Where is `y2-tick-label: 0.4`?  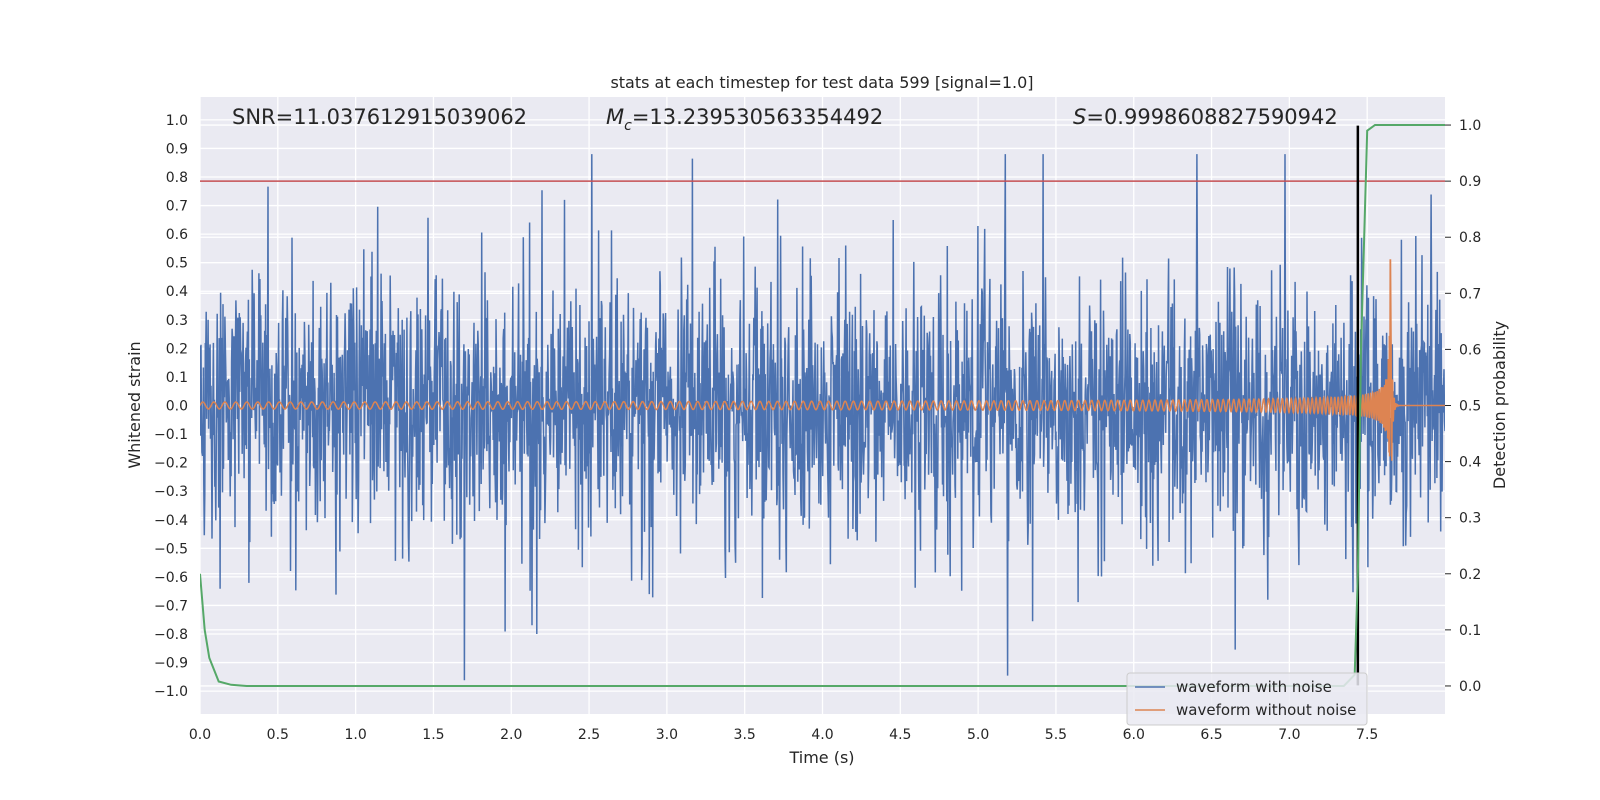
y2-tick-label: 0.4 is located at coordinates (1470, 463).